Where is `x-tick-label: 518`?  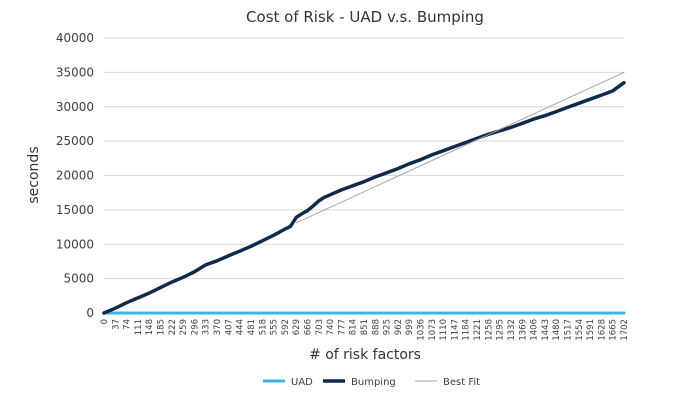
x-tick-label: 518 is located at coordinates (263, 327).